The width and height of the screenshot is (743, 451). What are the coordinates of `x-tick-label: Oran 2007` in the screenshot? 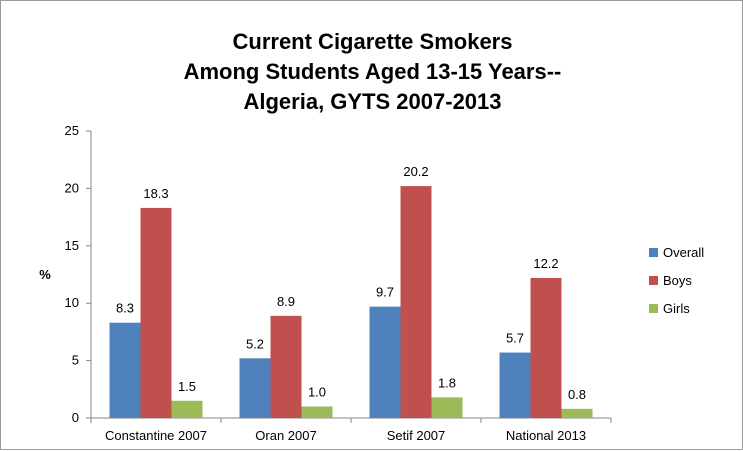 It's located at (285, 435).